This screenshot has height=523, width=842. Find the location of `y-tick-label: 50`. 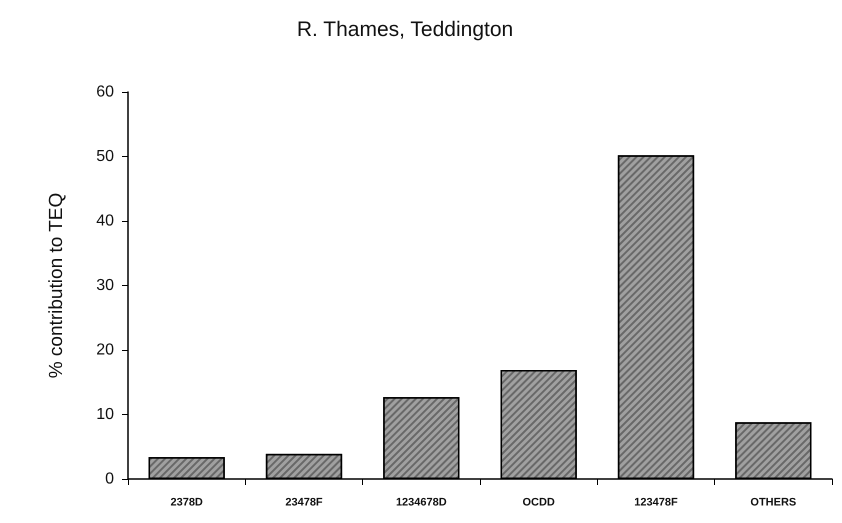

y-tick-label: 50 is located at coordinates (105, 156).